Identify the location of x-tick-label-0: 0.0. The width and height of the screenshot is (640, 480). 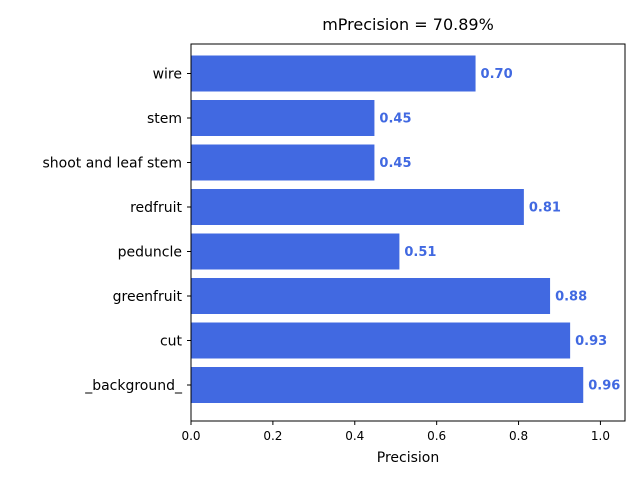
(190, 436).